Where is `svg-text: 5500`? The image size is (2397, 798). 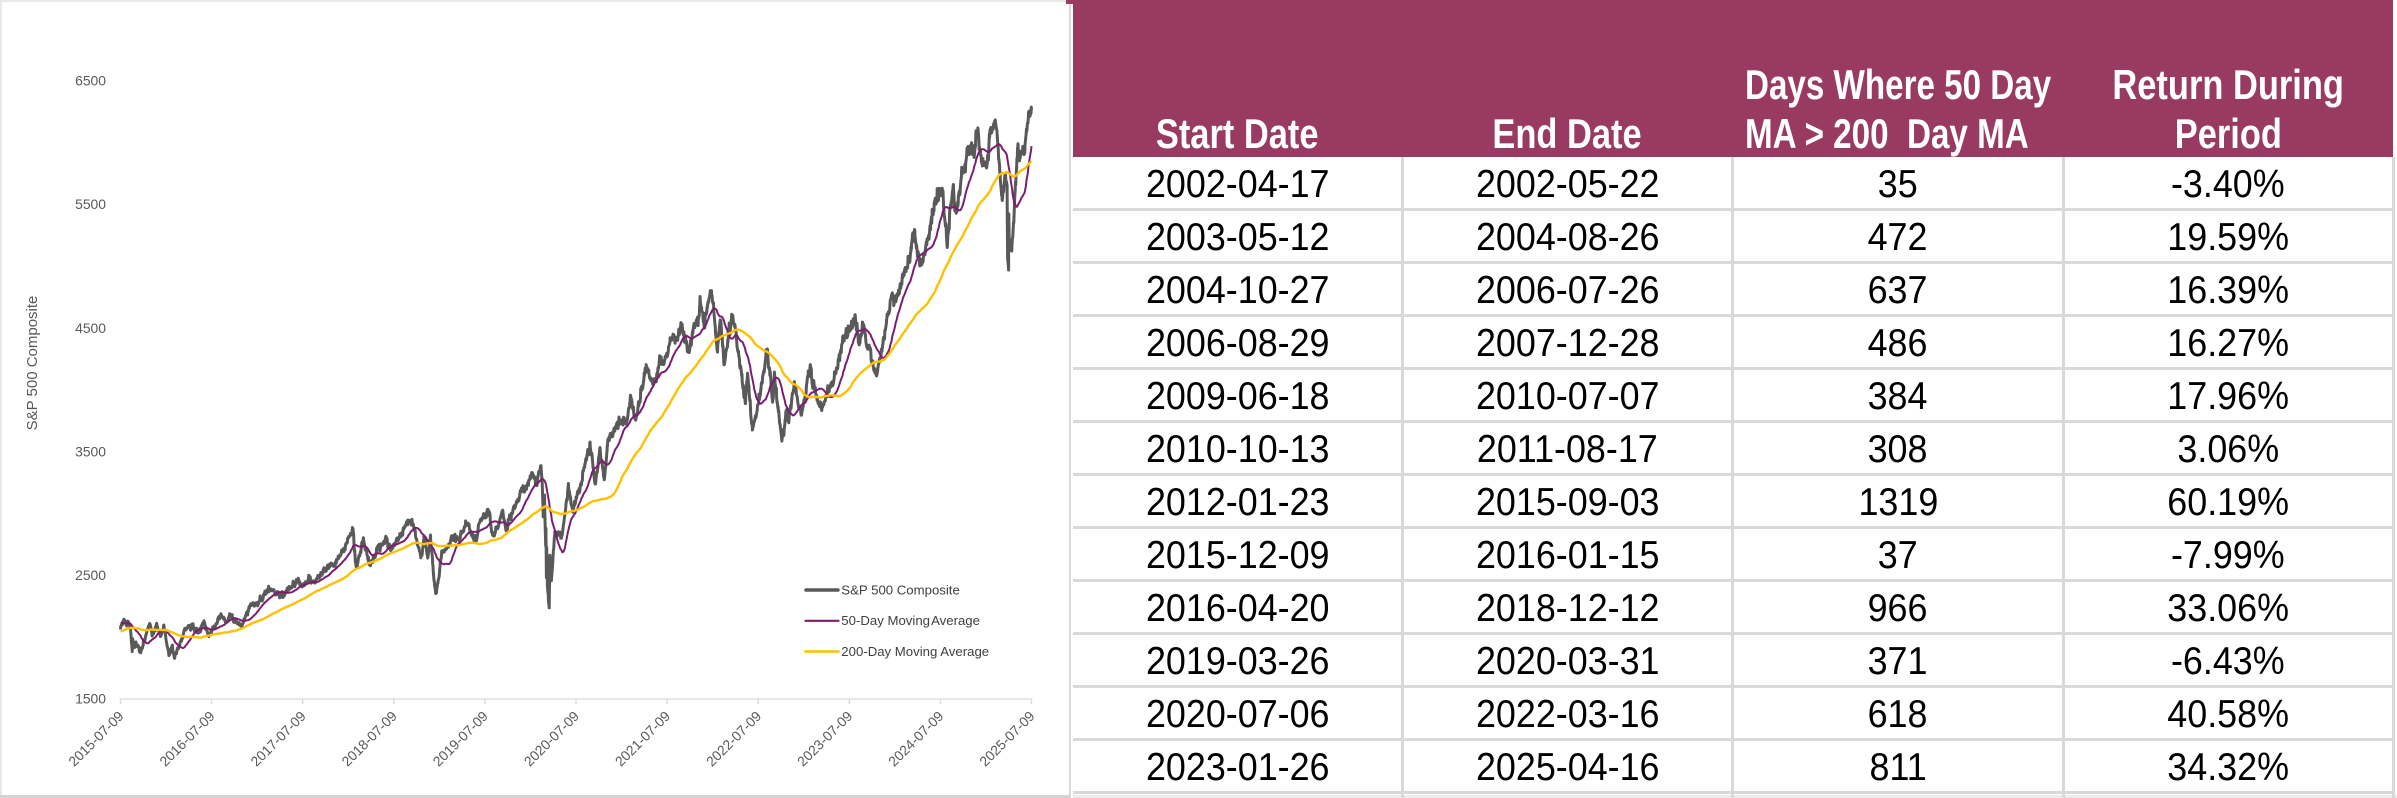
svg-text: 5500 is located at coordinates (90, 204).